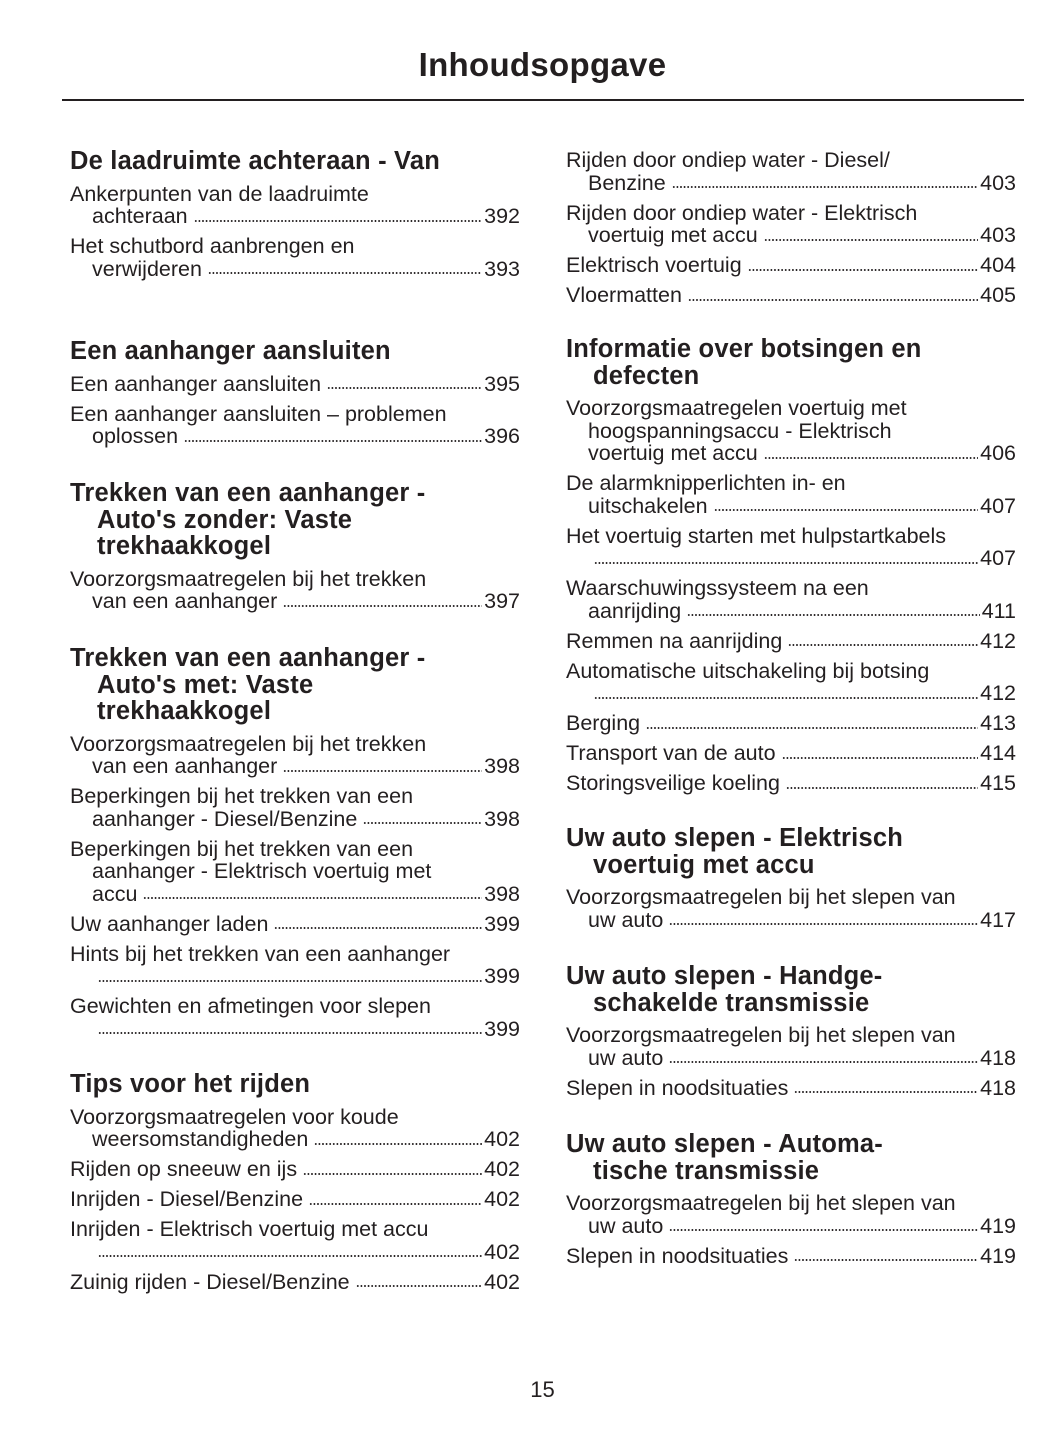  I want to click on toc-entry: Slepen in noodsituaties 418, so click(791, 1087).